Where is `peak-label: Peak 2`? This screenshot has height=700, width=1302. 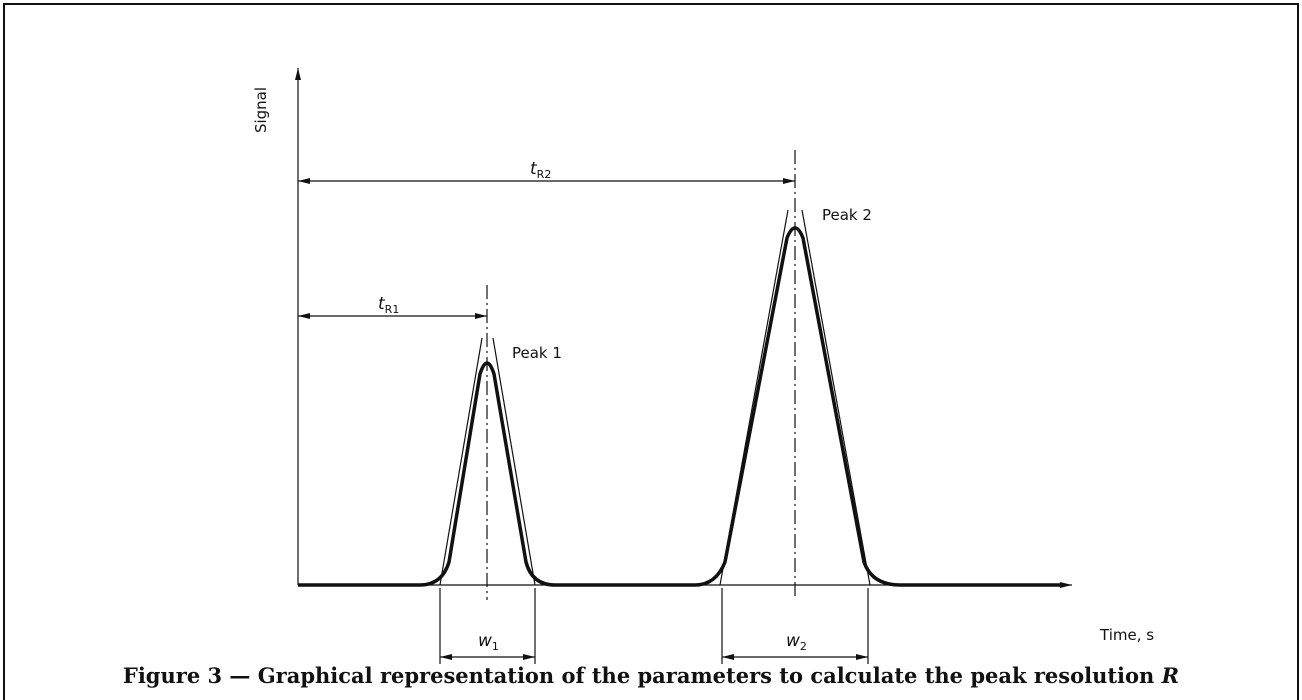 peak-label: Peak 2 is located at coordinates (847, 215).